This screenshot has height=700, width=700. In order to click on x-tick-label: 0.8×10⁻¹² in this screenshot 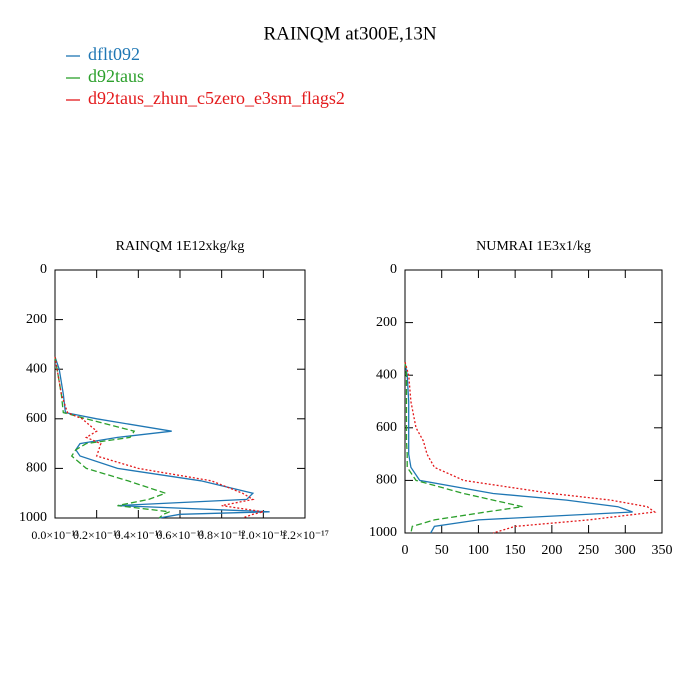, I will do `click(222, 535)`.